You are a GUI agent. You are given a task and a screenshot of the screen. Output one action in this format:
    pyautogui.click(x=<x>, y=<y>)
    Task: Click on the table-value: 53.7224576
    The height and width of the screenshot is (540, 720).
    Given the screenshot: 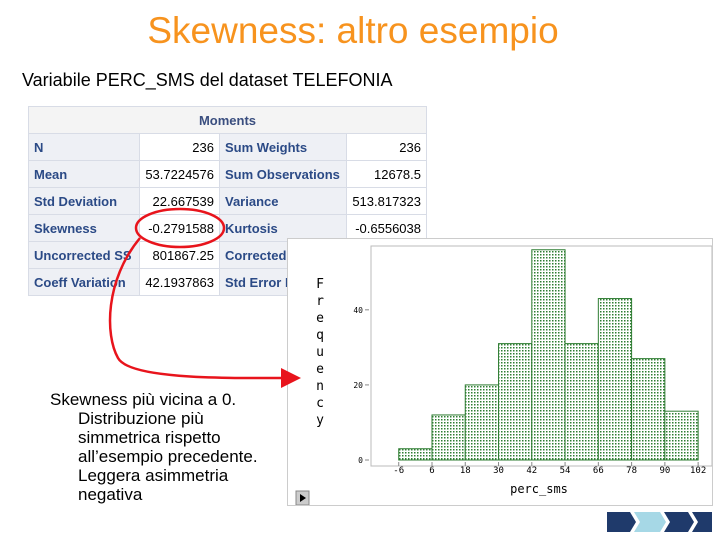 What is the action you would take?
    pyautogui.click(x=179, y=174)
    